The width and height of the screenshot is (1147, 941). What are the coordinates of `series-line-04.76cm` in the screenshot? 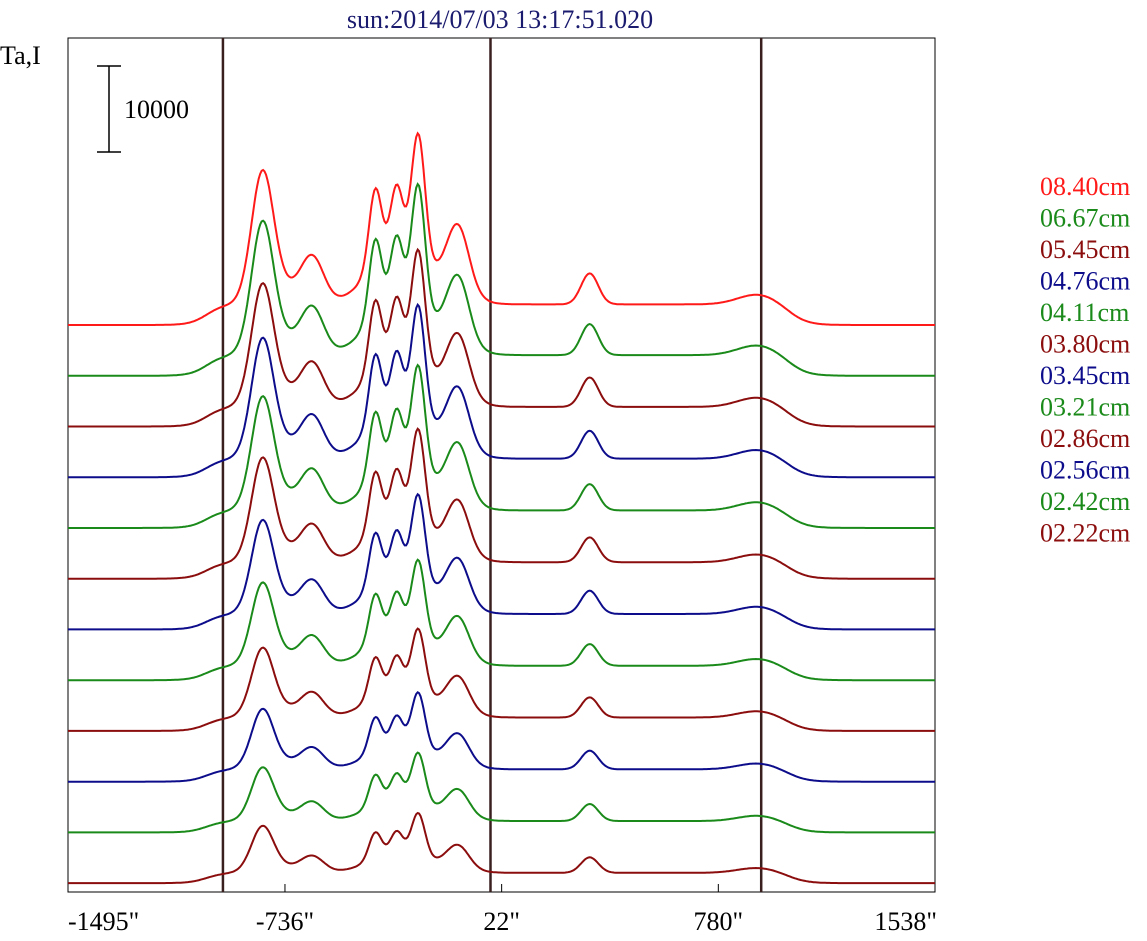 It's located at (501, 390).